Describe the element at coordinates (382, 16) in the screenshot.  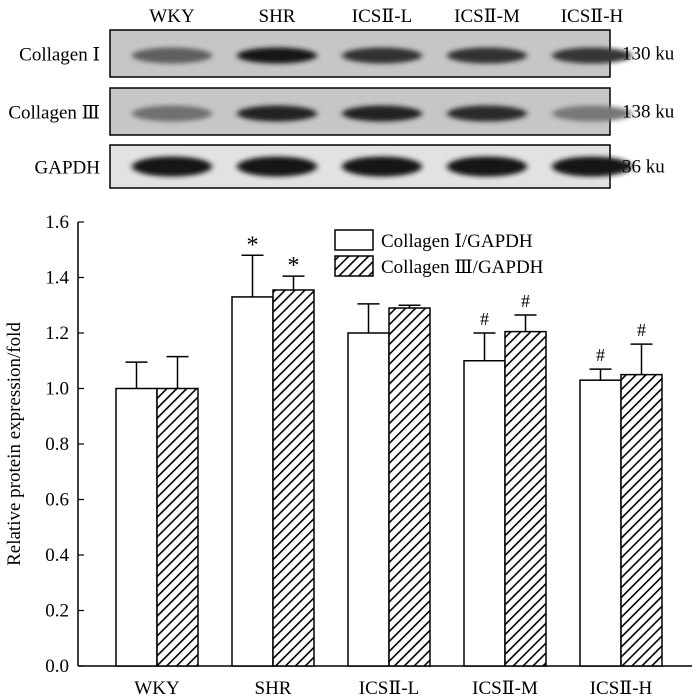
I see `lane-label-2: ICSⅡ-L` at that location.